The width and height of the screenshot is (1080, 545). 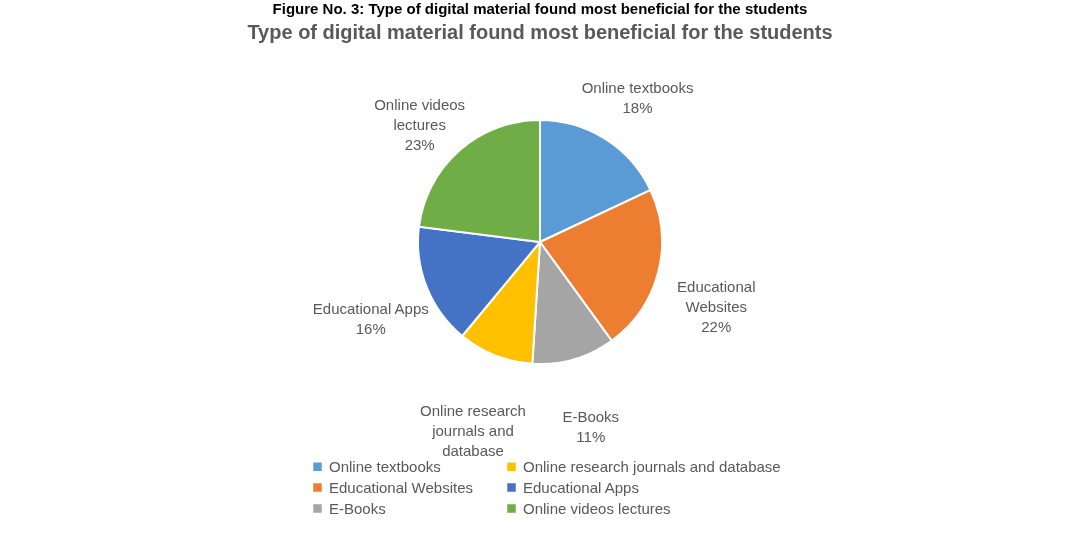 What do you see at coordinates (401, 487) in the screenshot?
I see `legend-label: Educational Websites` at bounding box center [401, 487].